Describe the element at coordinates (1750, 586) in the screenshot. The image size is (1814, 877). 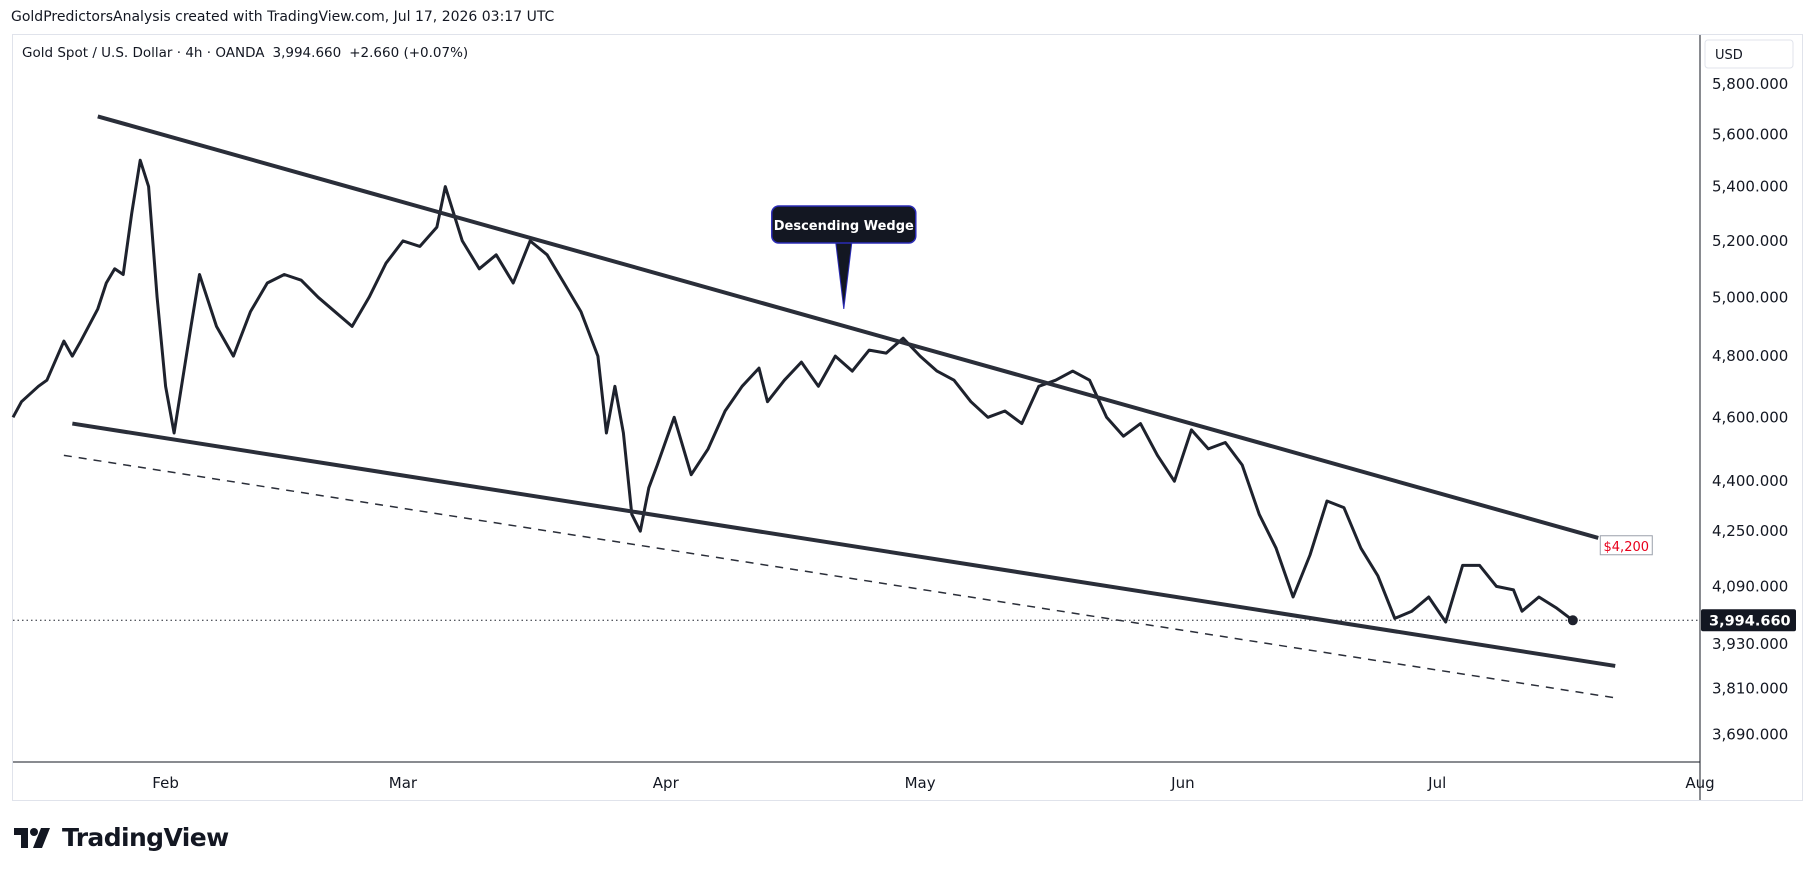
I see `y-tick-label: 4,090.000` at that location.